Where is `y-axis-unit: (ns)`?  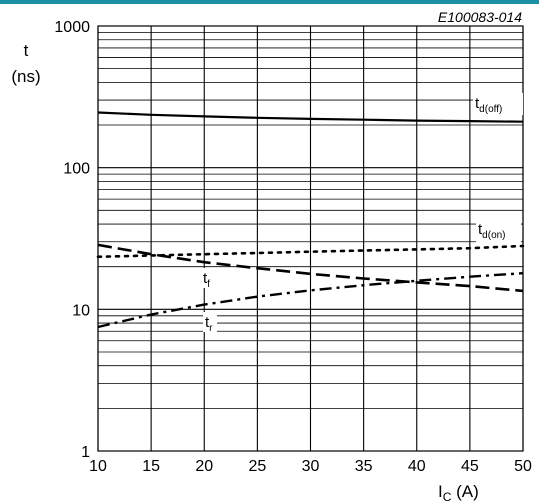
y-axis-unit: (ns) is located at coordinates (25, 76).